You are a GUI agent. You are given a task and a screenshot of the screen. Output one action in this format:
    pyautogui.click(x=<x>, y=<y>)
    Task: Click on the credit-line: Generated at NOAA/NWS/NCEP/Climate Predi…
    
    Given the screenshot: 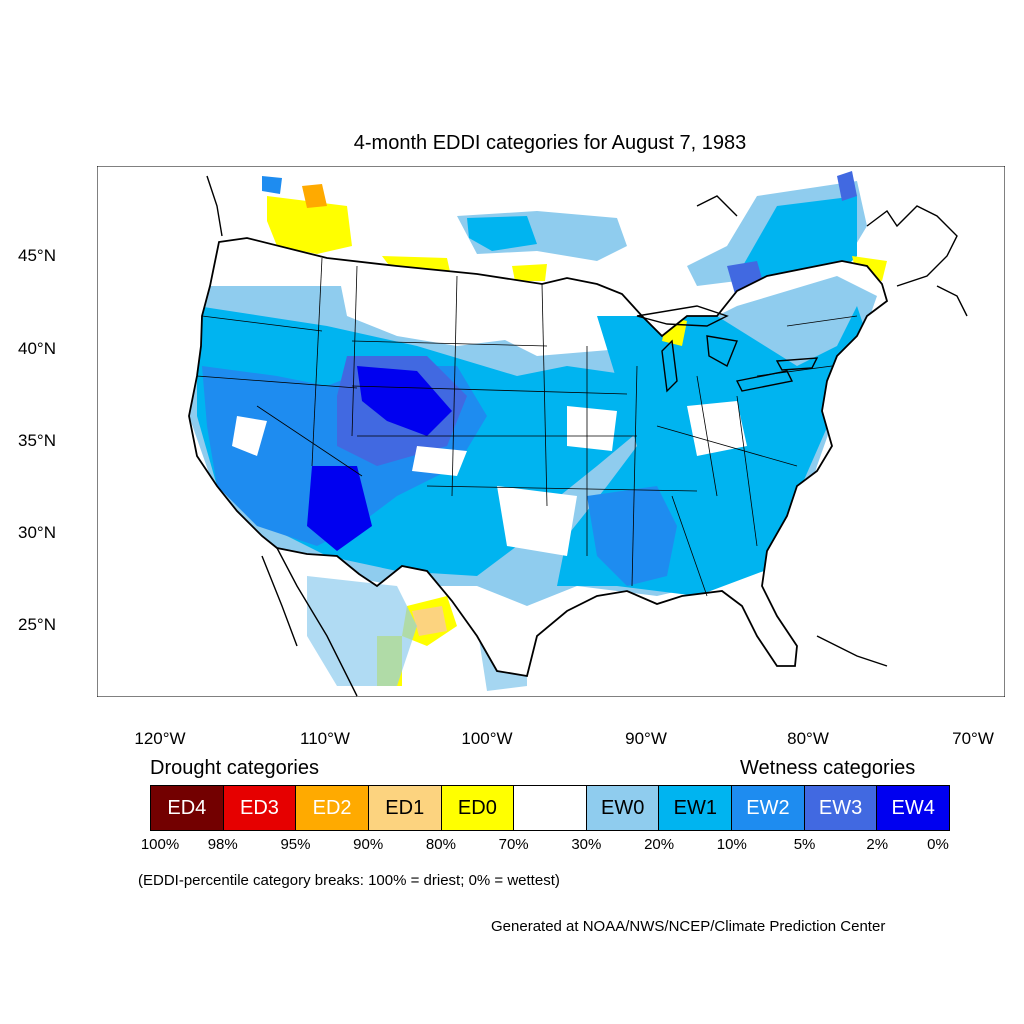 What is the action you would take?
    pyautogui.click(x=688, y=926)
    